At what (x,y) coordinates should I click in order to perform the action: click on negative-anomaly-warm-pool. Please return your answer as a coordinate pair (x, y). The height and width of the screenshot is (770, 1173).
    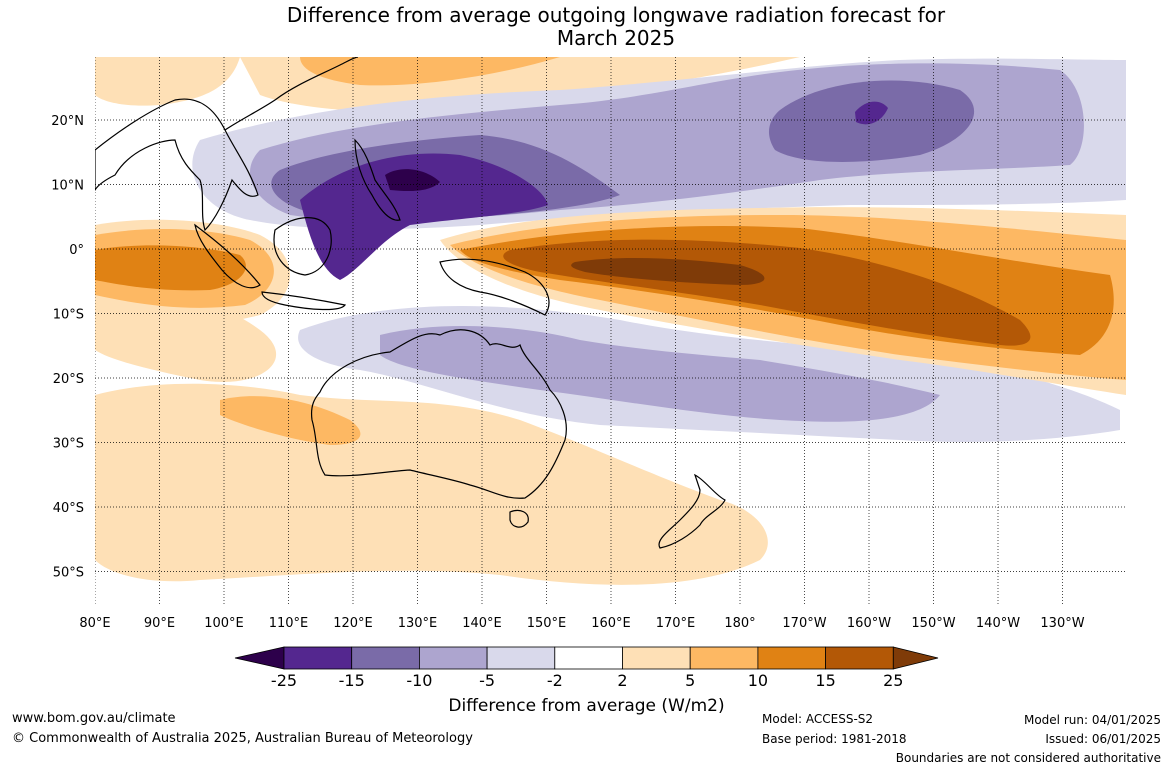
    Looking at the image, I should click on (424, 216).